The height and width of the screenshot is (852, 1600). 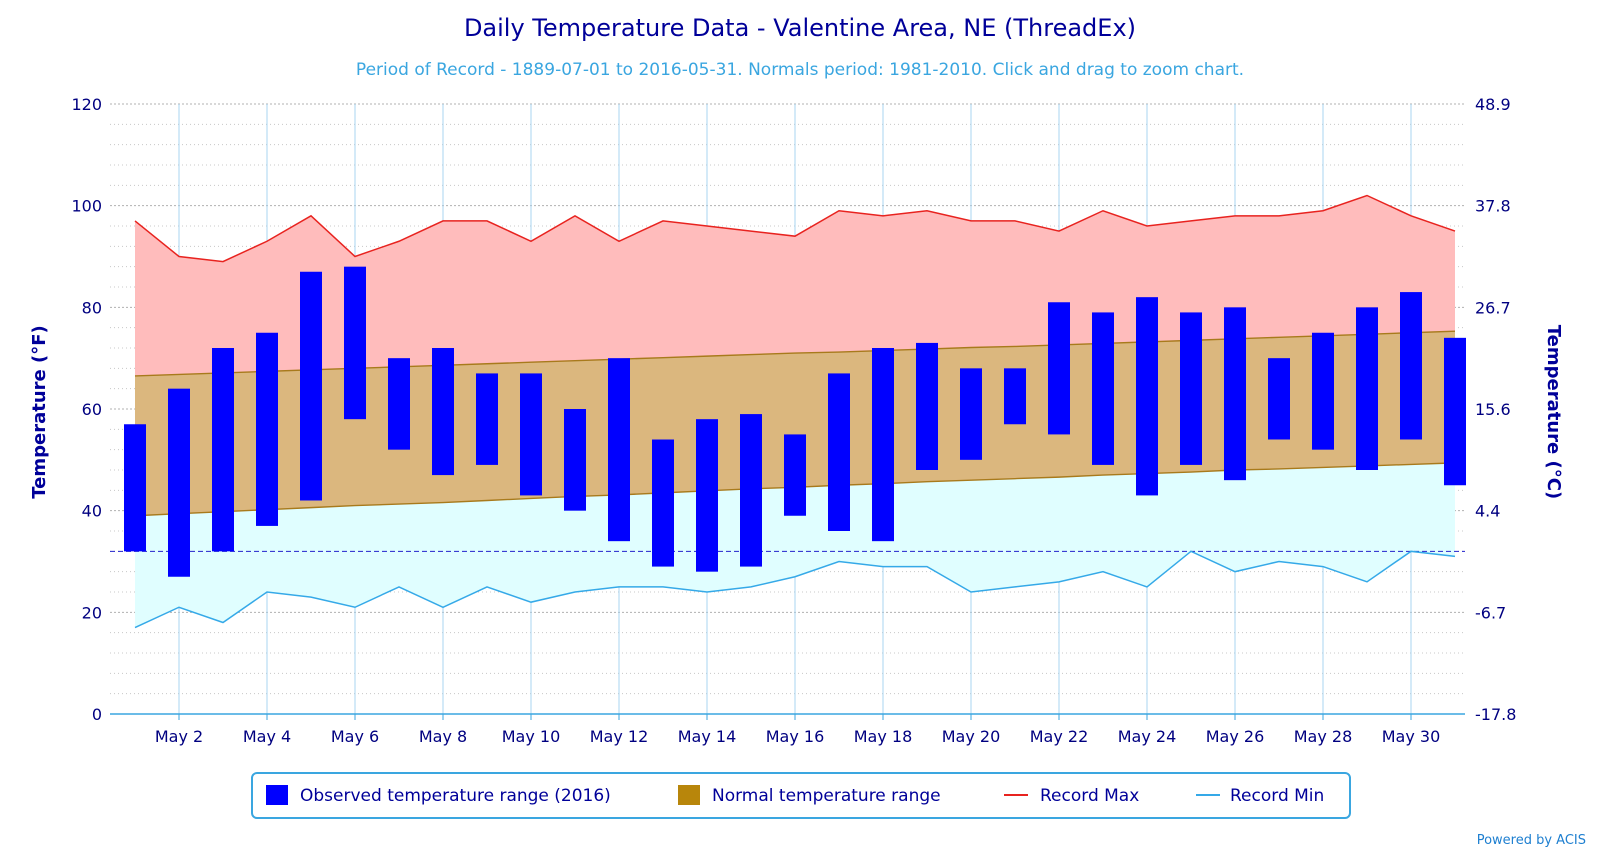 What do you see at coordinates (1411, 736) in the screenshot?
I see `x-tick-label: May 30` at bounding box center [1411, 736].